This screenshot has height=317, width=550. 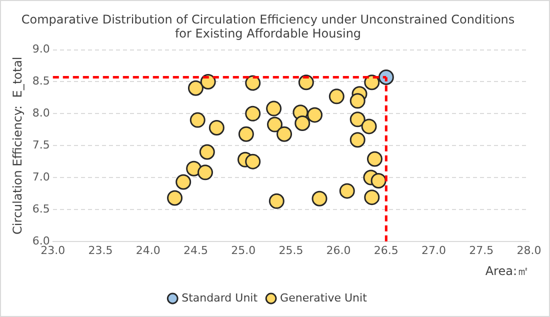 I want to click on x-tick-label: 28.0, so click(x=529, y=250).